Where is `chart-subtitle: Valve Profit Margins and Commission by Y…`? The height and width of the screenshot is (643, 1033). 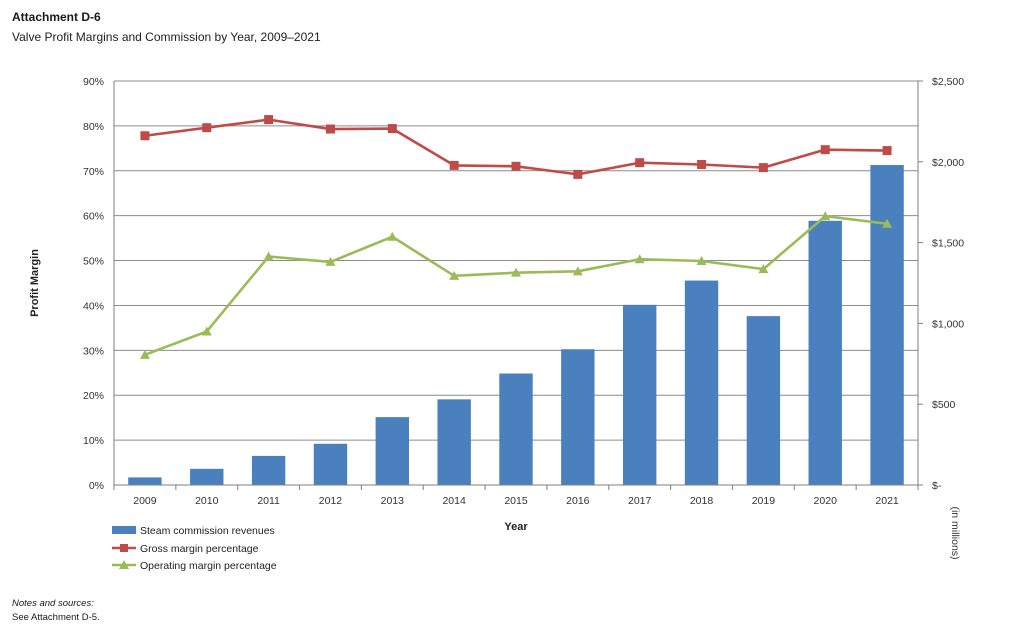 chart-subtitle: Valve Profit Margins and Commission by Y… is located at coordinates (166, 37).